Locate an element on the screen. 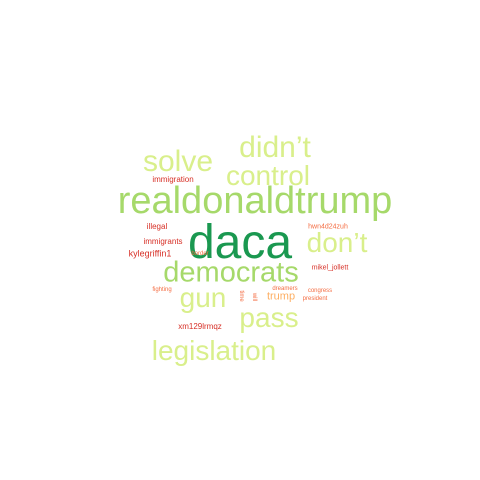 This screenshot has height=480, width=480. word-will: will is located at coordinates (254, 297).